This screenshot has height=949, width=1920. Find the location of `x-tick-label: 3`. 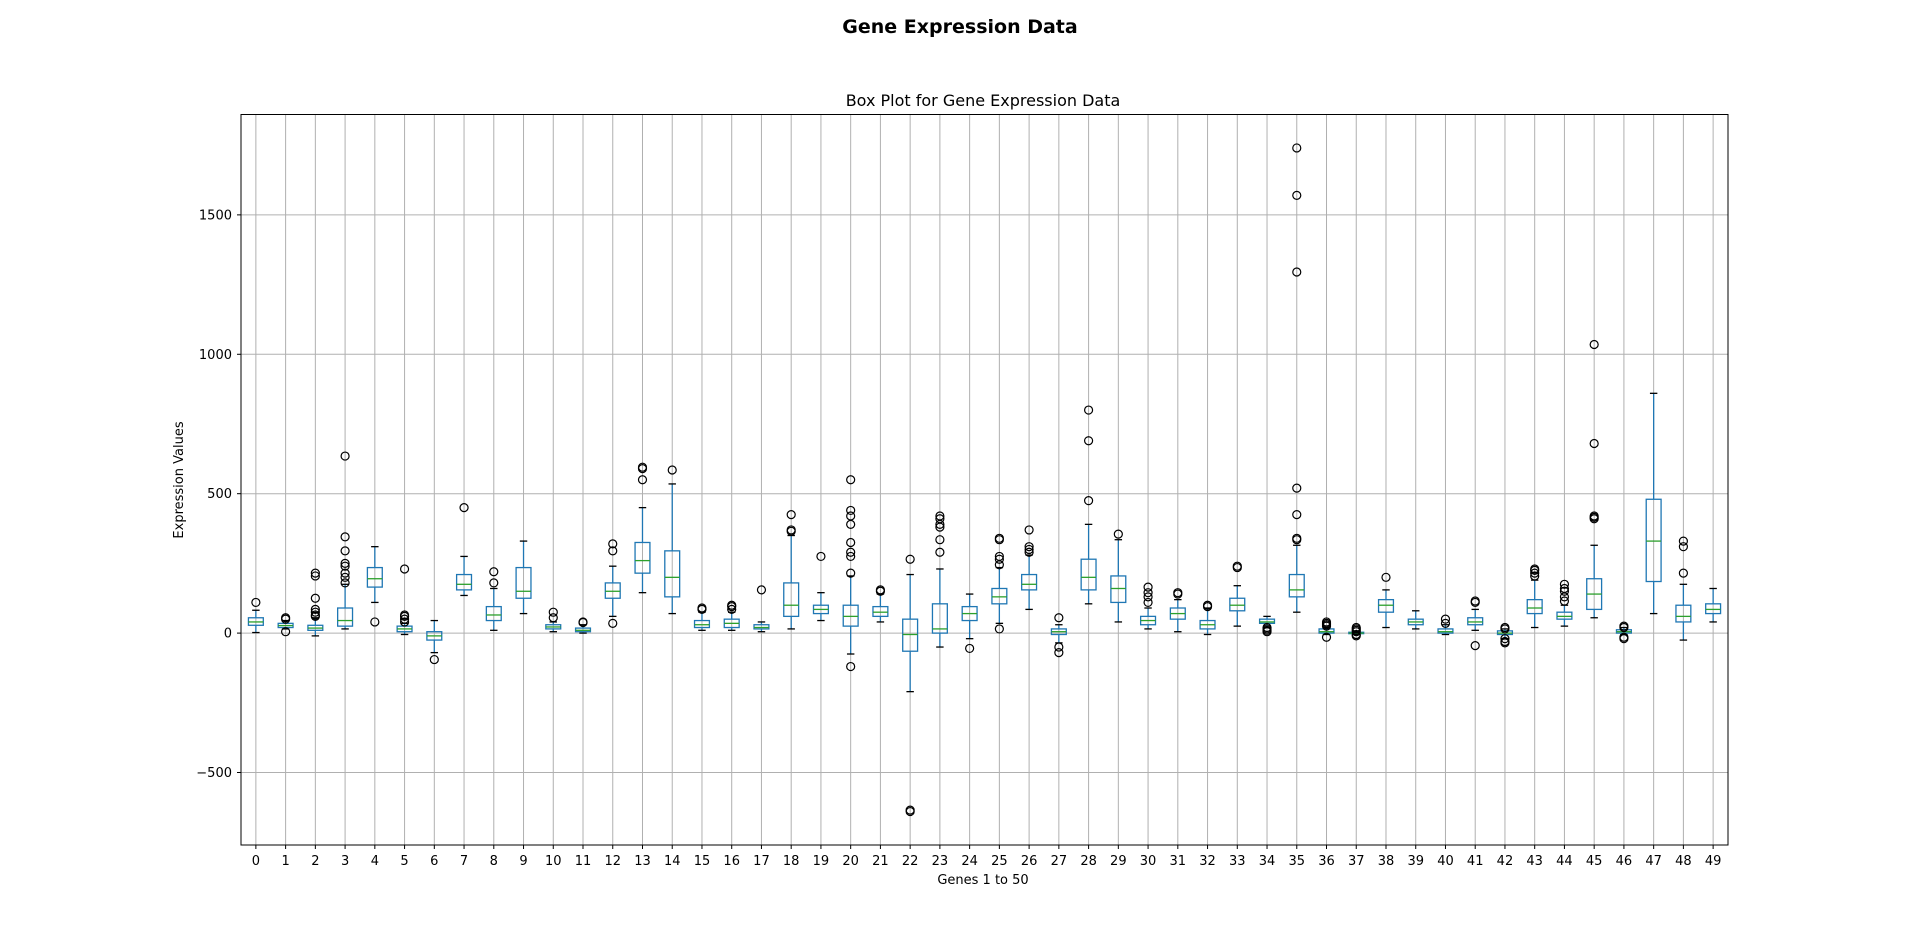

x-tick-label: 3 is located at coordinates (345, 861).